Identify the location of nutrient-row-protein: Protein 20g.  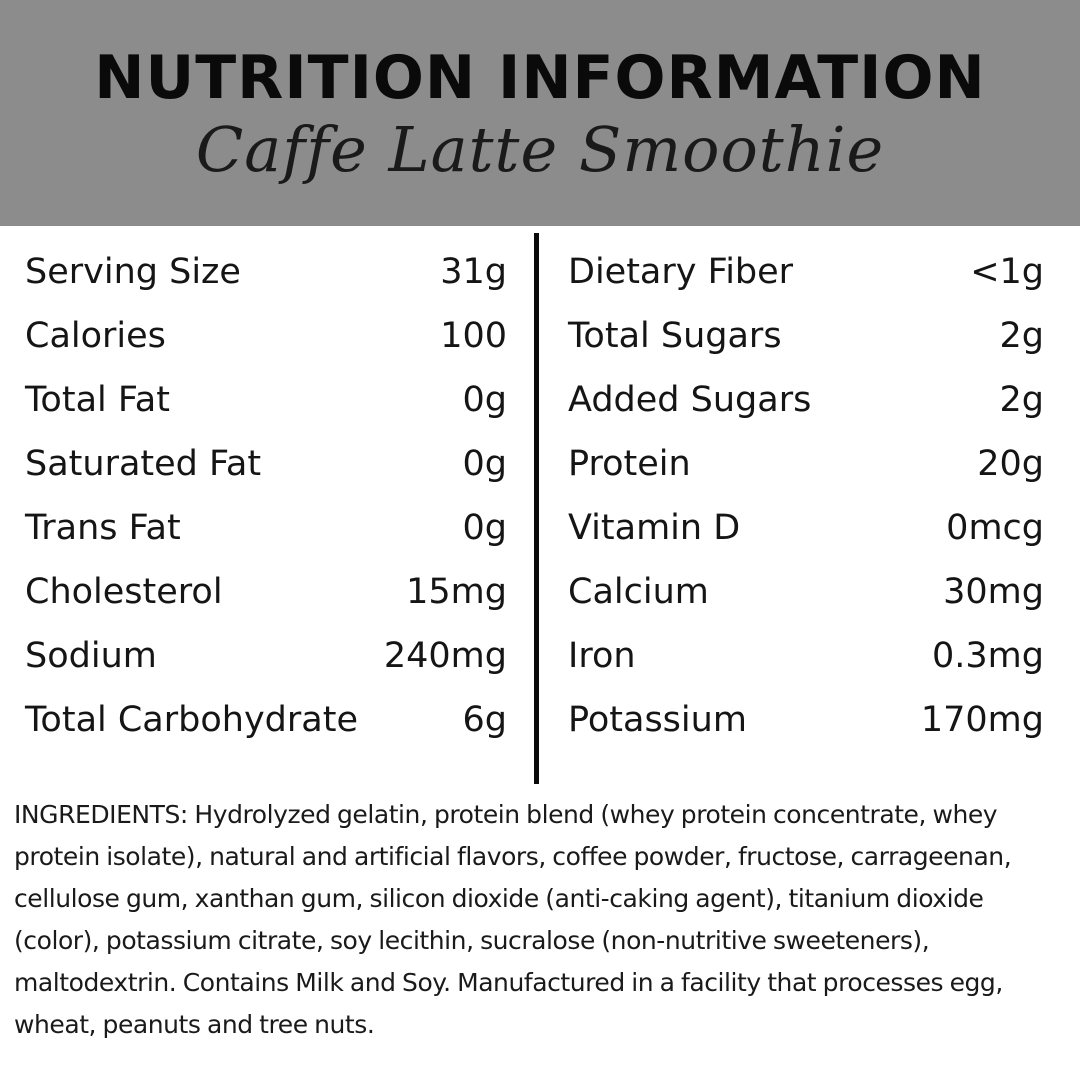
(806, 464).